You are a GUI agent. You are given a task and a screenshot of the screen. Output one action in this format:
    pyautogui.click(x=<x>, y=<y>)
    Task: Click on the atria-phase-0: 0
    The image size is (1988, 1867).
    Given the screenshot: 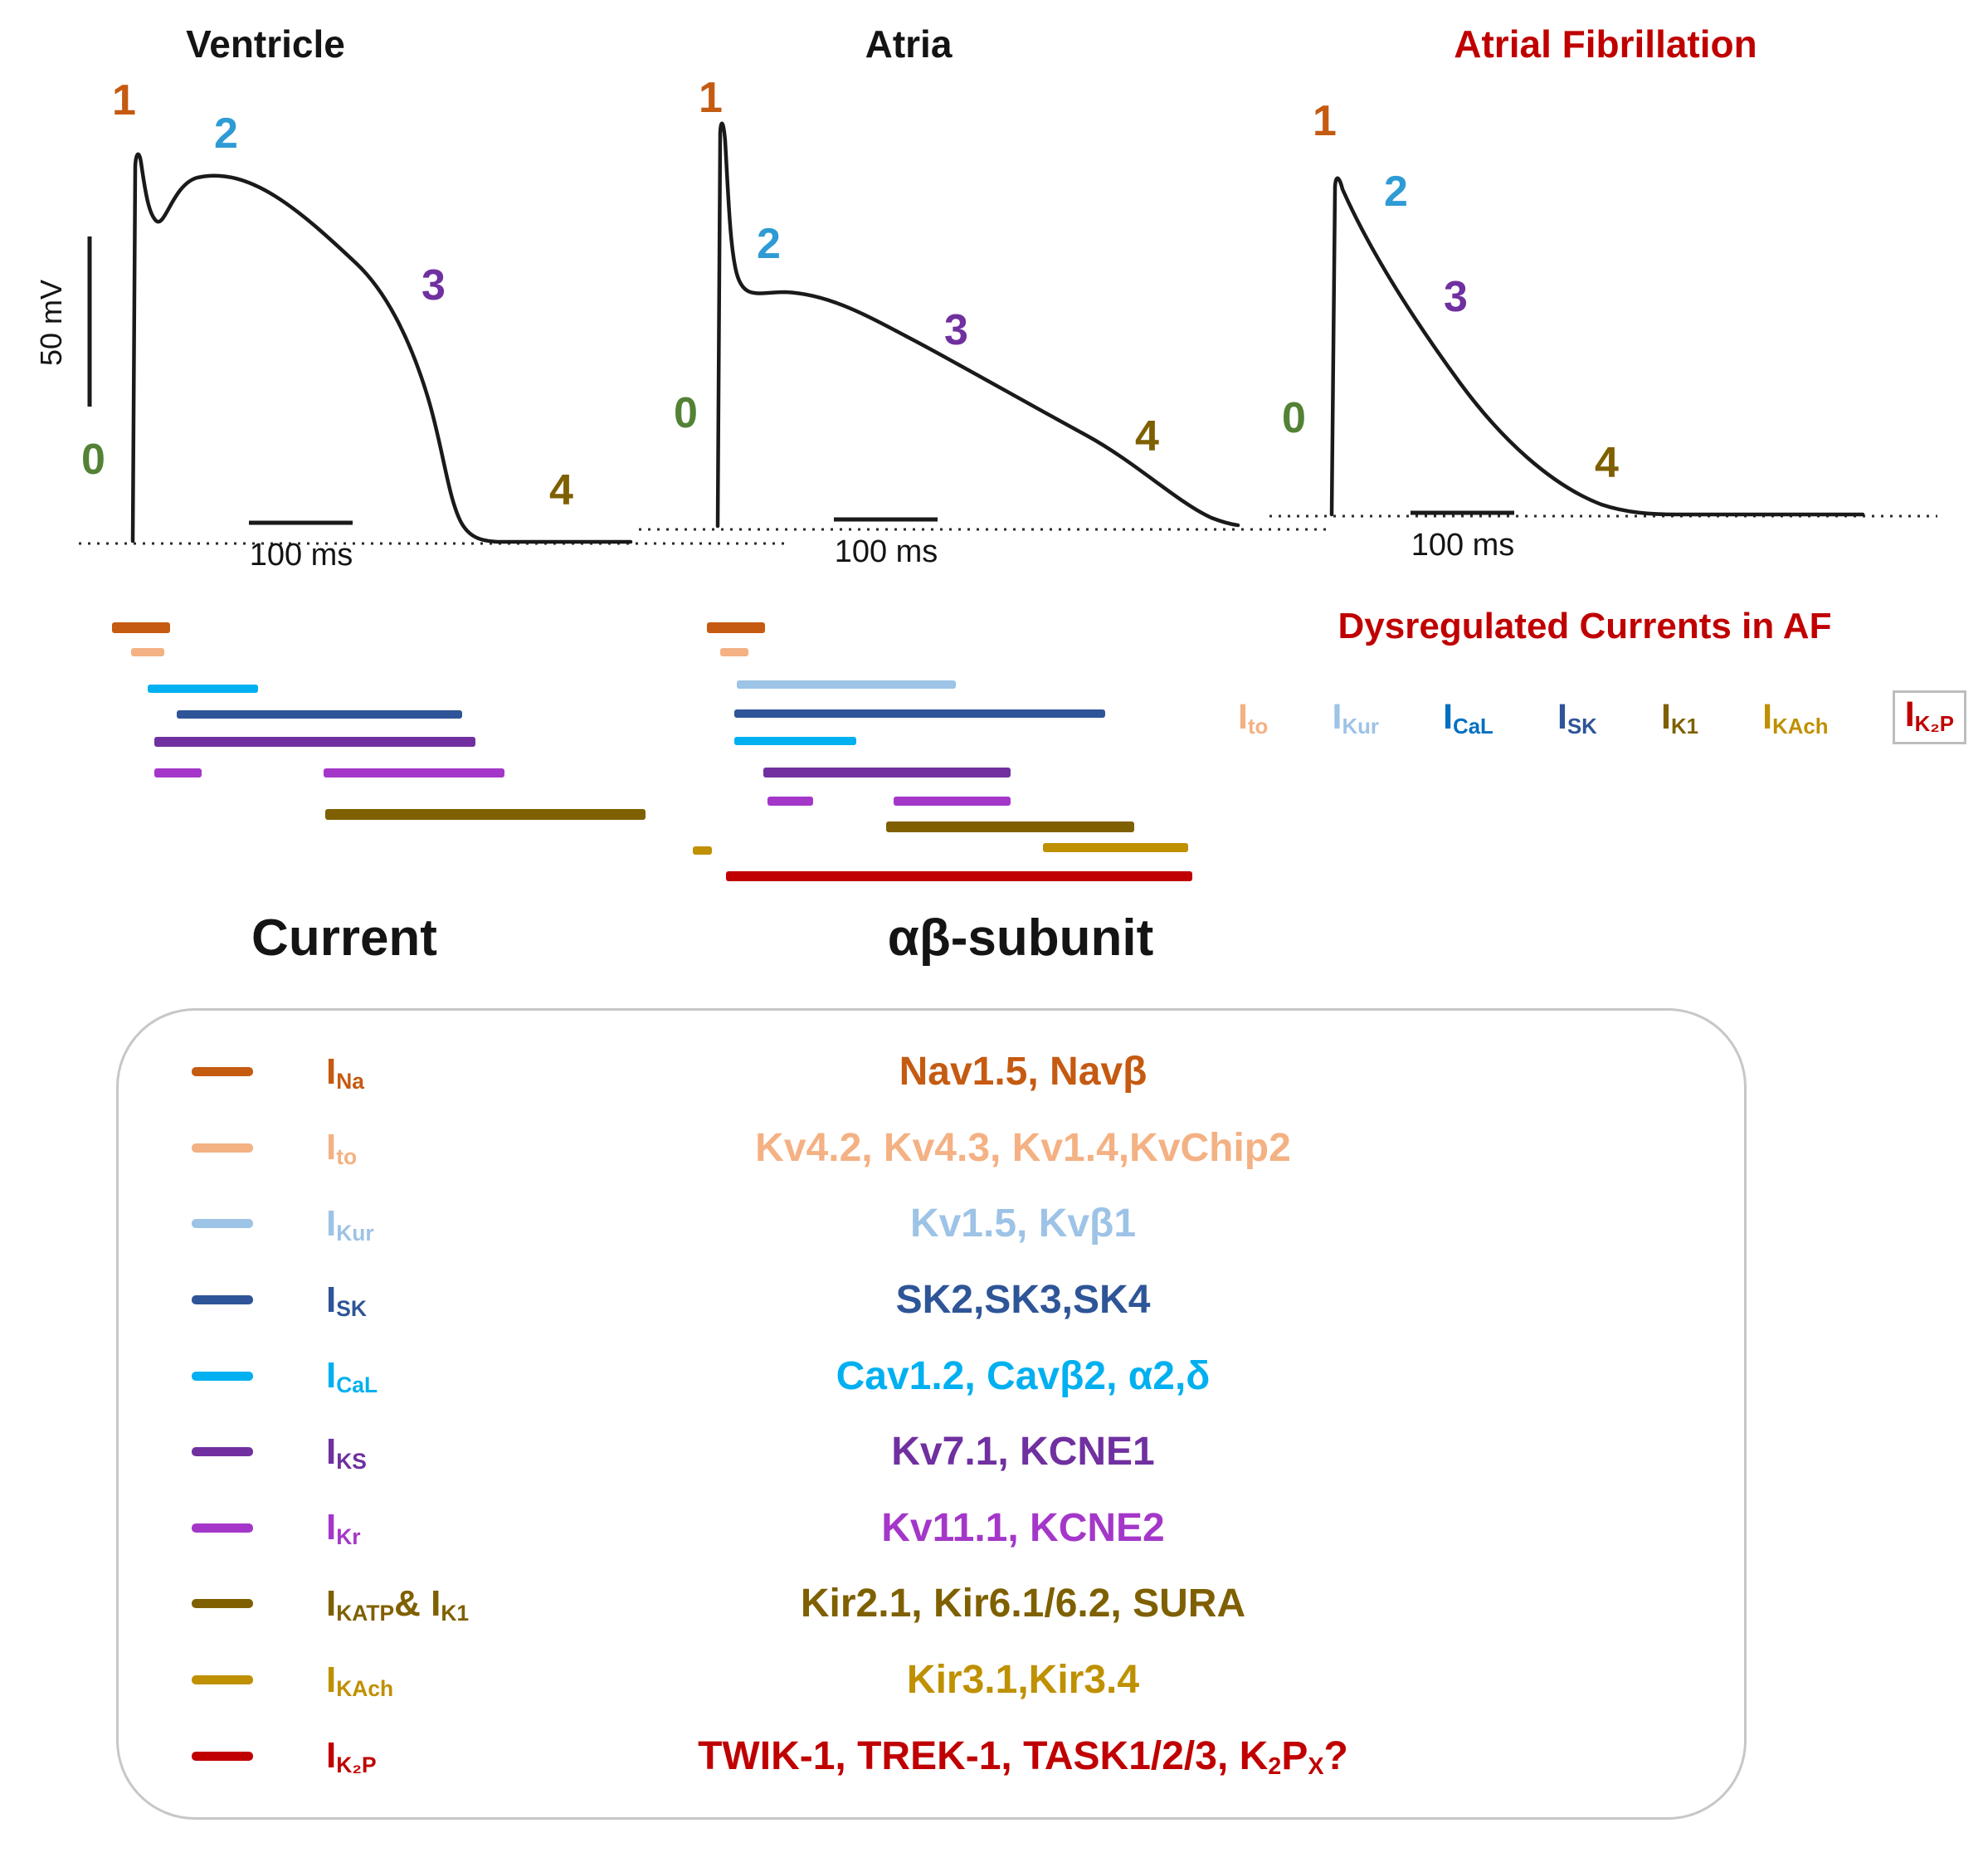 What is the action you would take?
    pyautogui.click(x=686, y=413)
    